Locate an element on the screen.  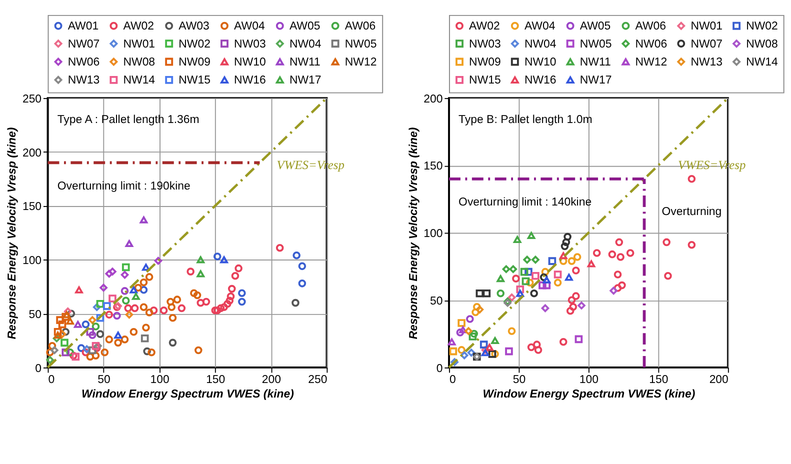
y-tick-label: 250 is located at coordinates (32, 99).